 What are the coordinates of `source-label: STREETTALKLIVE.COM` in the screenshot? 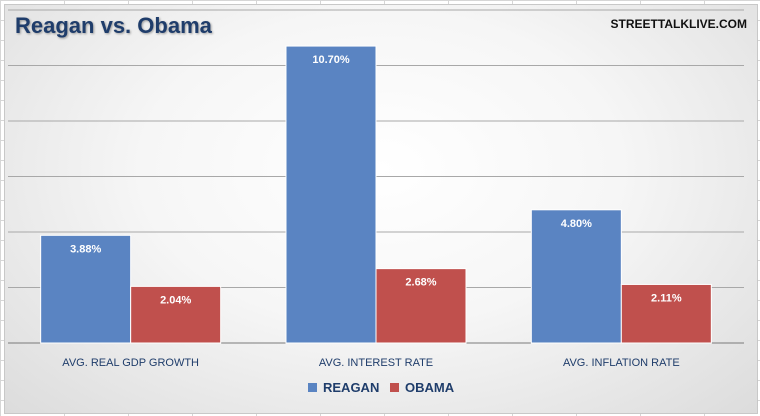 It's located at (678, 24).